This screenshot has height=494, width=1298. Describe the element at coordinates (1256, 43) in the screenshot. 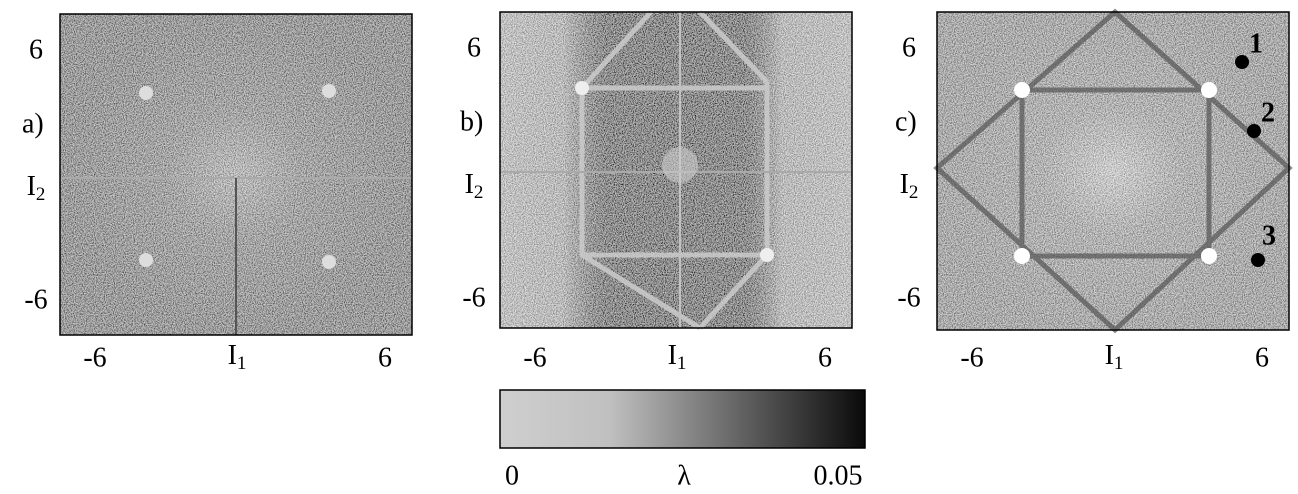

I see `point-label: 1` at that location.